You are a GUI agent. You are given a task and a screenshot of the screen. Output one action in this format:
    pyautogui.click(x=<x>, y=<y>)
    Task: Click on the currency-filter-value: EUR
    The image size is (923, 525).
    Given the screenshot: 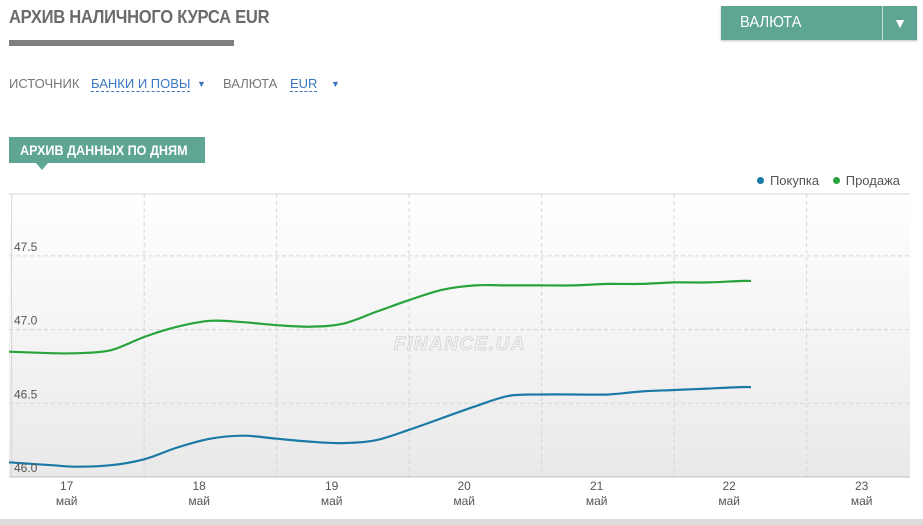 What is the action you would take?
    pyautogui.click(x=304, y=84)
    